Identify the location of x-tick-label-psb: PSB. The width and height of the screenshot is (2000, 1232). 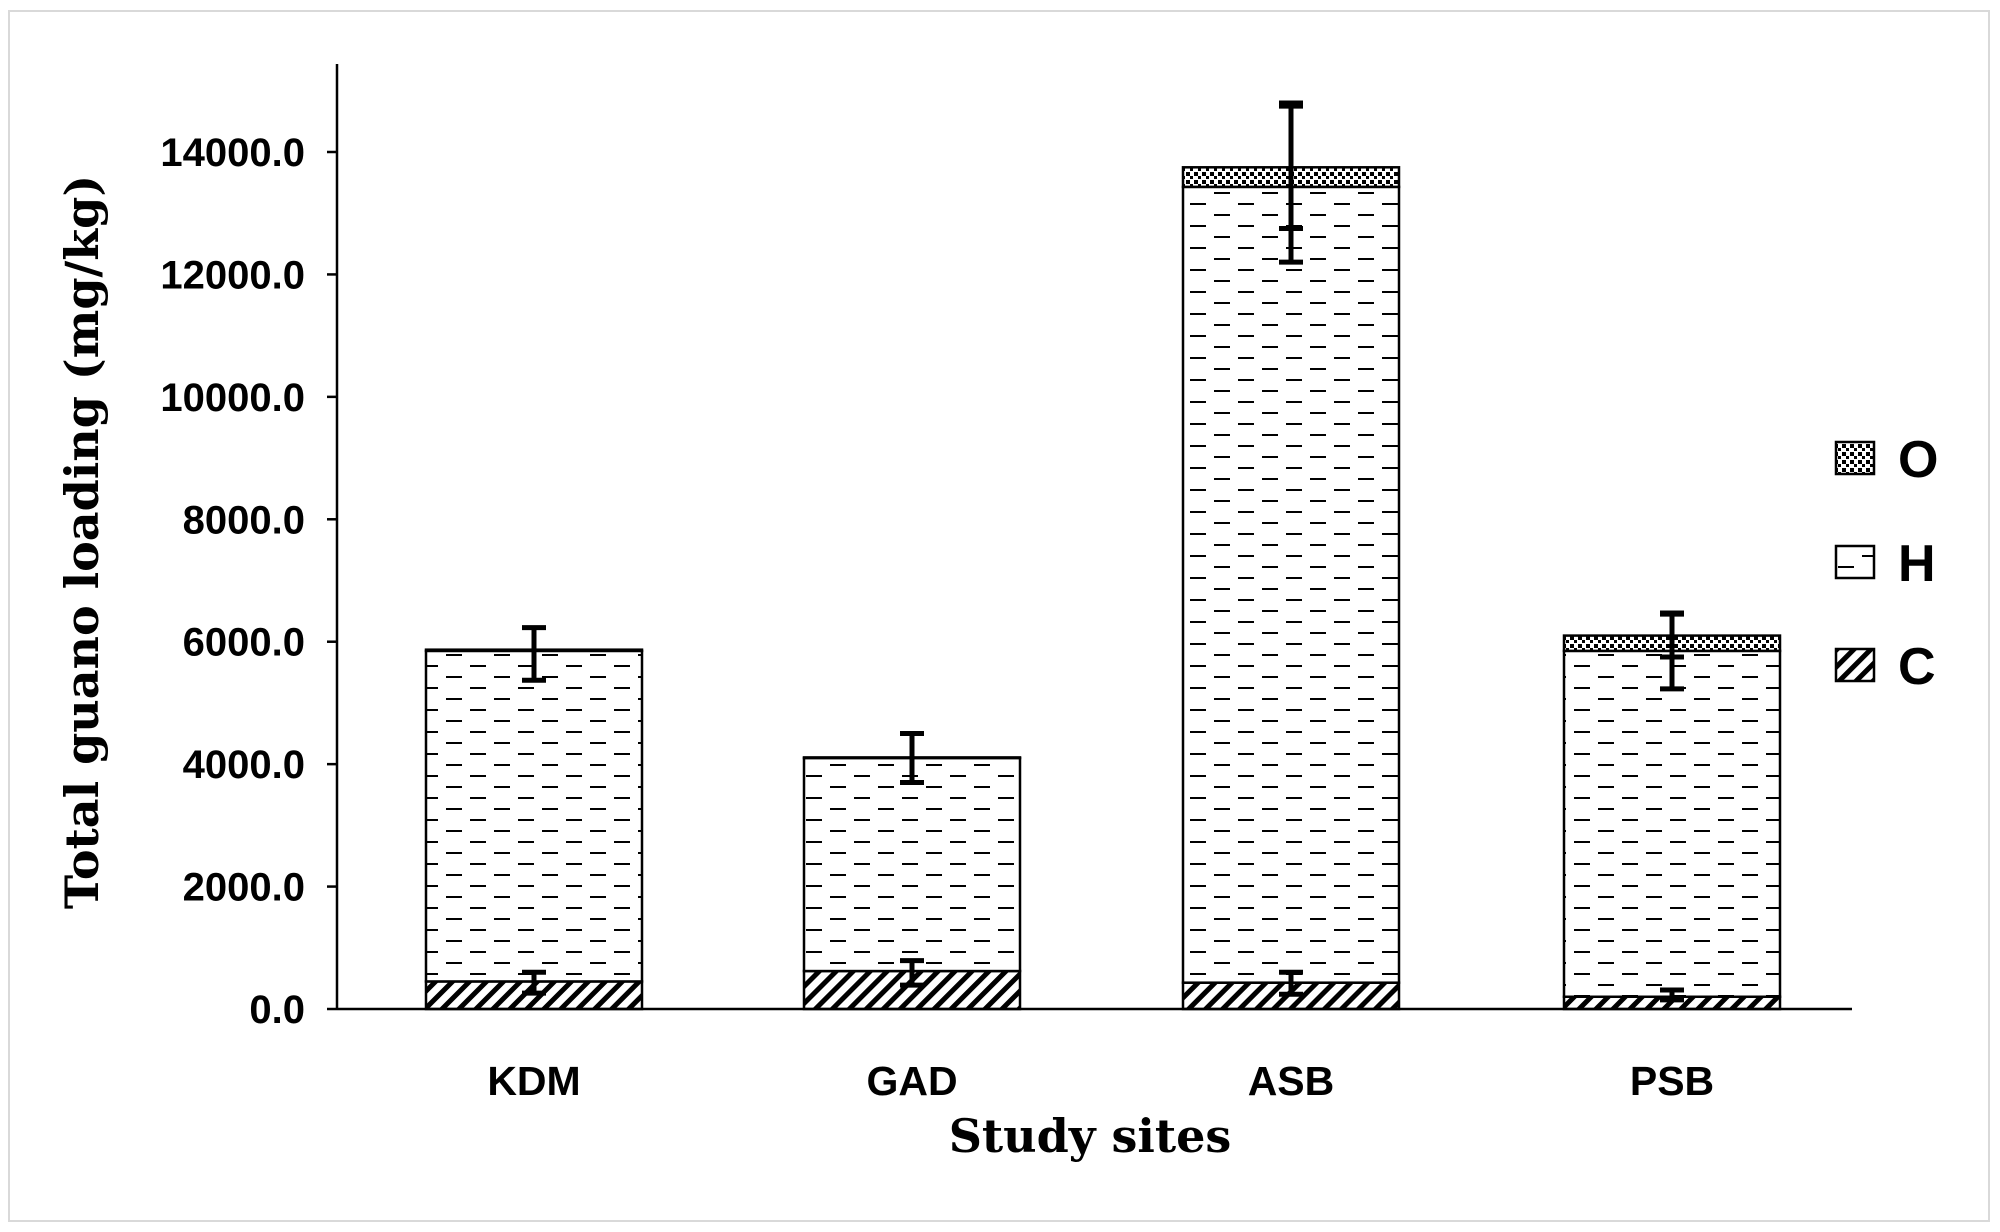
(1672, 1081).